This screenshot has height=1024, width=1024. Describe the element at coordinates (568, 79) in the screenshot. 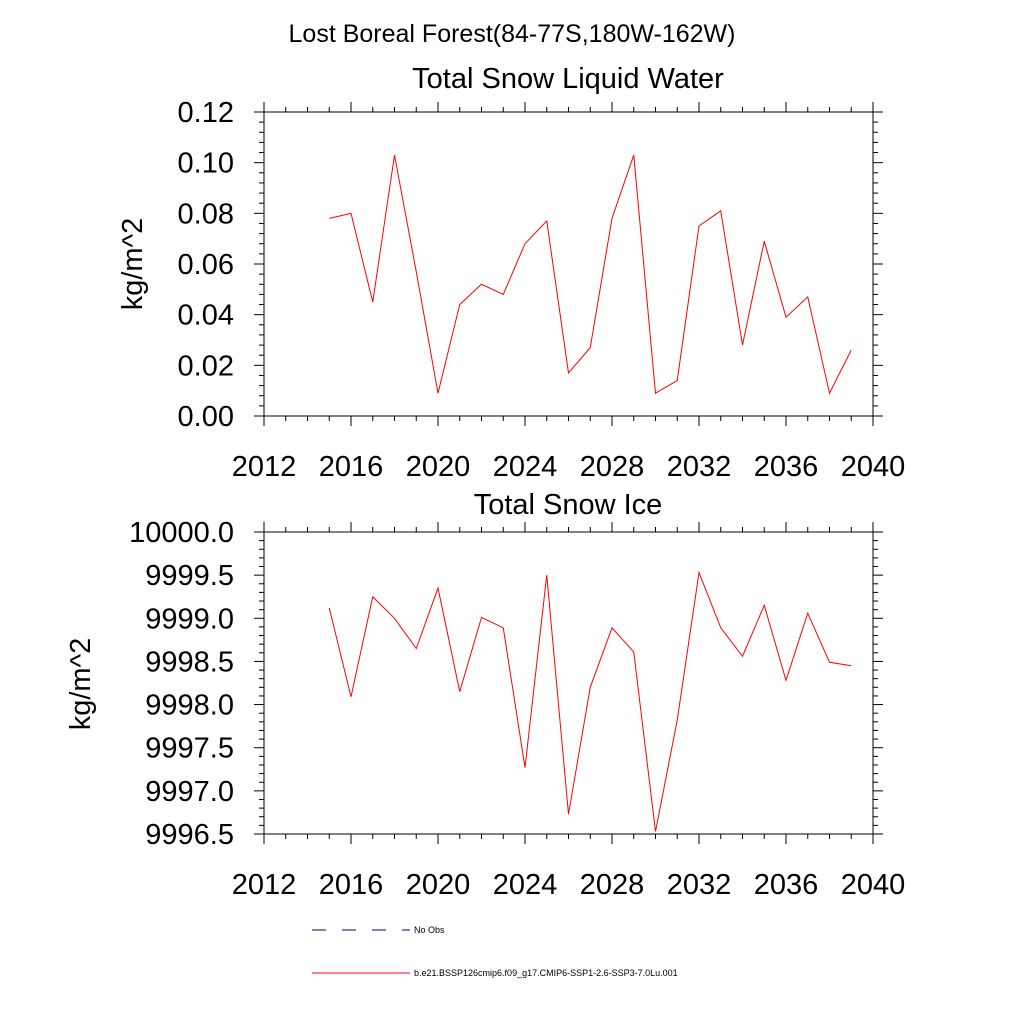

I see `chart-title: Total Snow Liquid Water` at that location.